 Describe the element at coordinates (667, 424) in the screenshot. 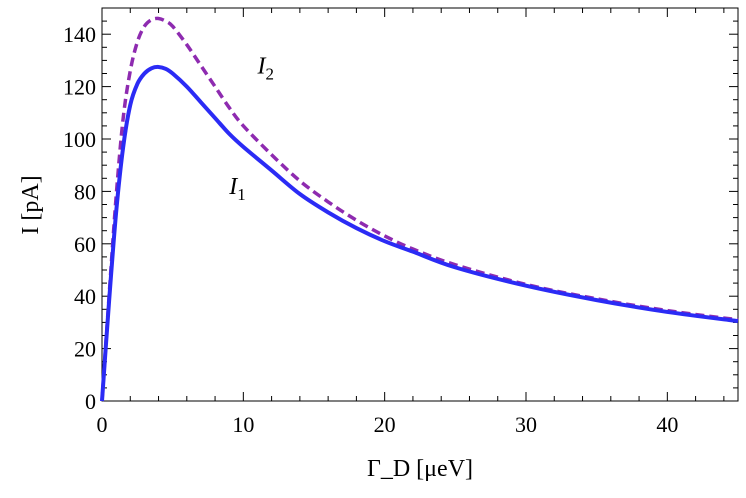

I see `x-tick-label: 40` at that location.